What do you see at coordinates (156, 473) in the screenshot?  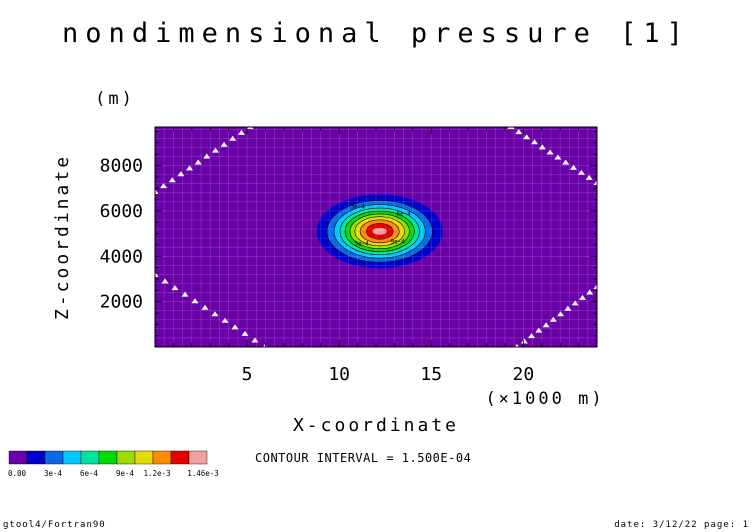 I see `colorbar-label: 1.2e-3` at bounding box center [156, 473].